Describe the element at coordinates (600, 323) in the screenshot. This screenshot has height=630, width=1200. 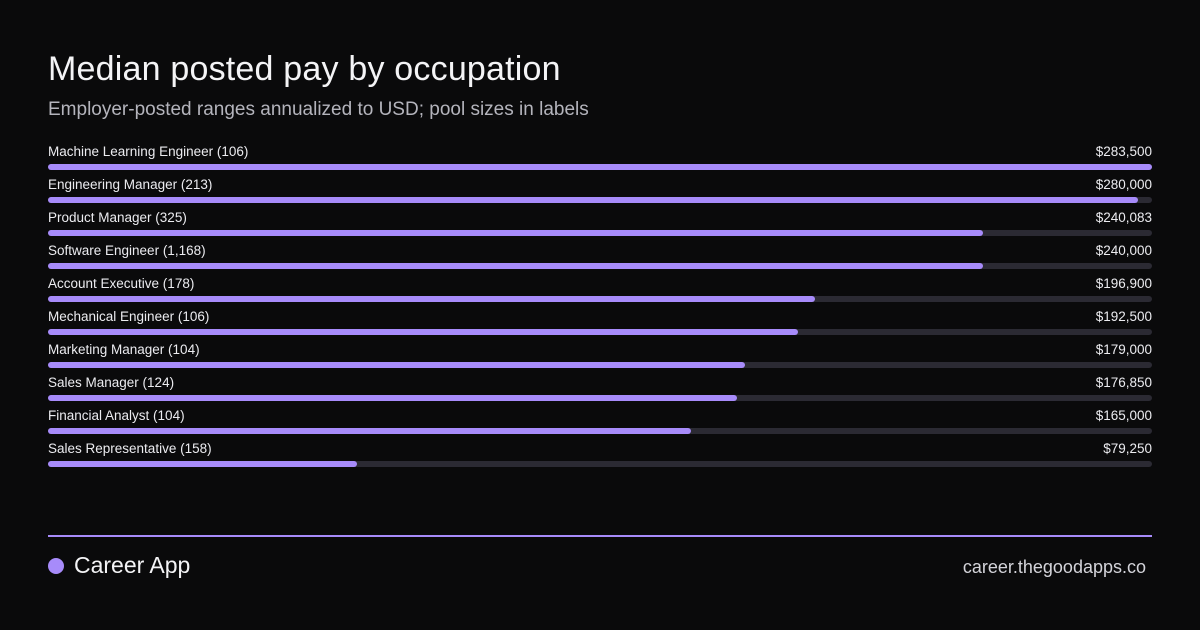
I see `bar-row: Mechanical Engineer (106) $192,500` at that location.